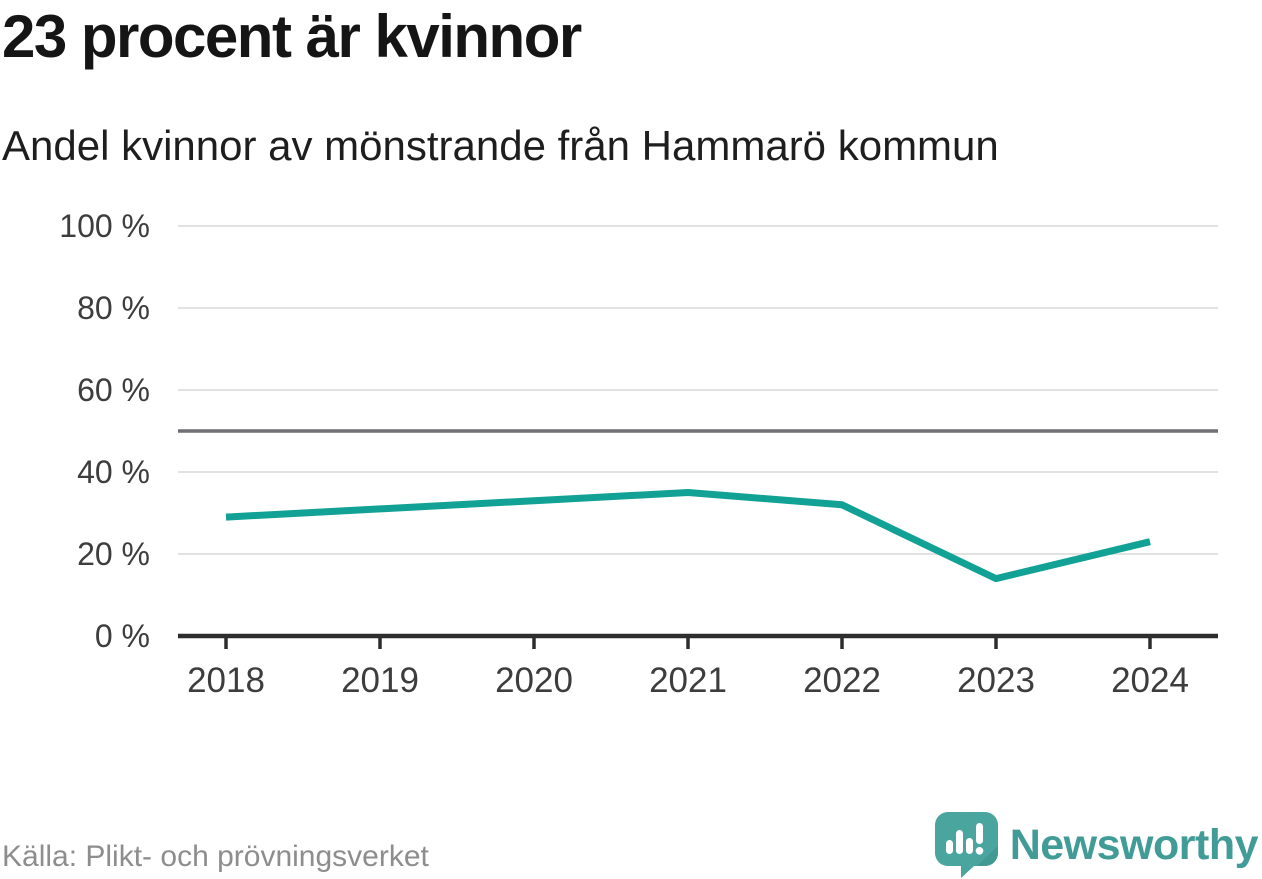 The image size is (1262, 879). Describe the element at coordinates (842, 680) in the screenshot. I see `x-tick-label: 2022` at that location.